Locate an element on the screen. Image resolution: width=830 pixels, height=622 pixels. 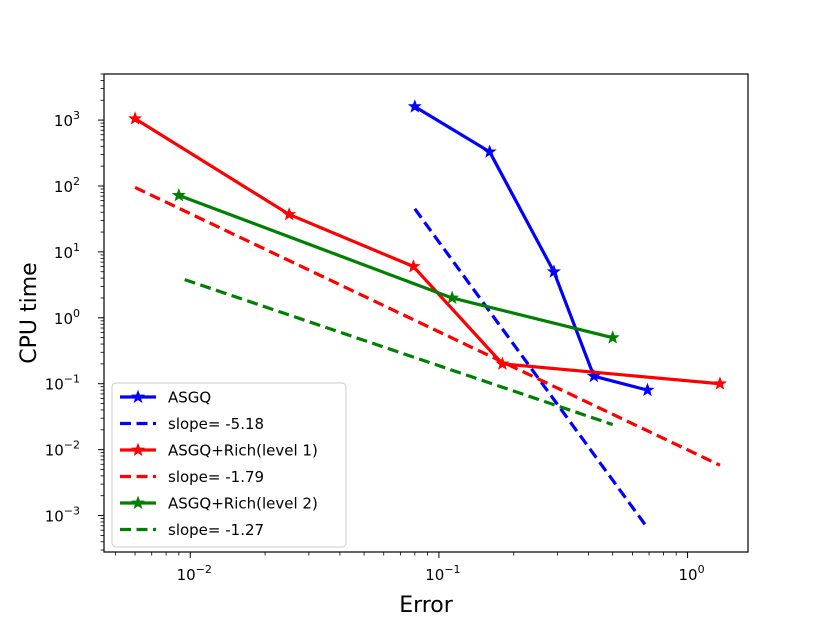
legend-label: ASGQ is located at coordinates (189, 398).